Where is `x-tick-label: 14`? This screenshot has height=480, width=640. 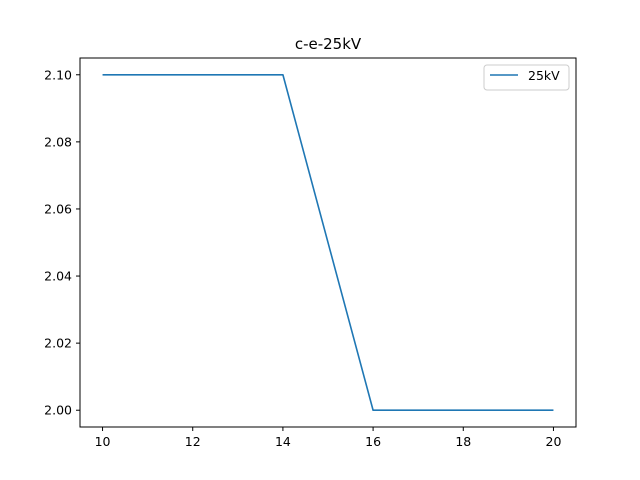
x-tick-label: 14 is located at coordinates (283, 441).